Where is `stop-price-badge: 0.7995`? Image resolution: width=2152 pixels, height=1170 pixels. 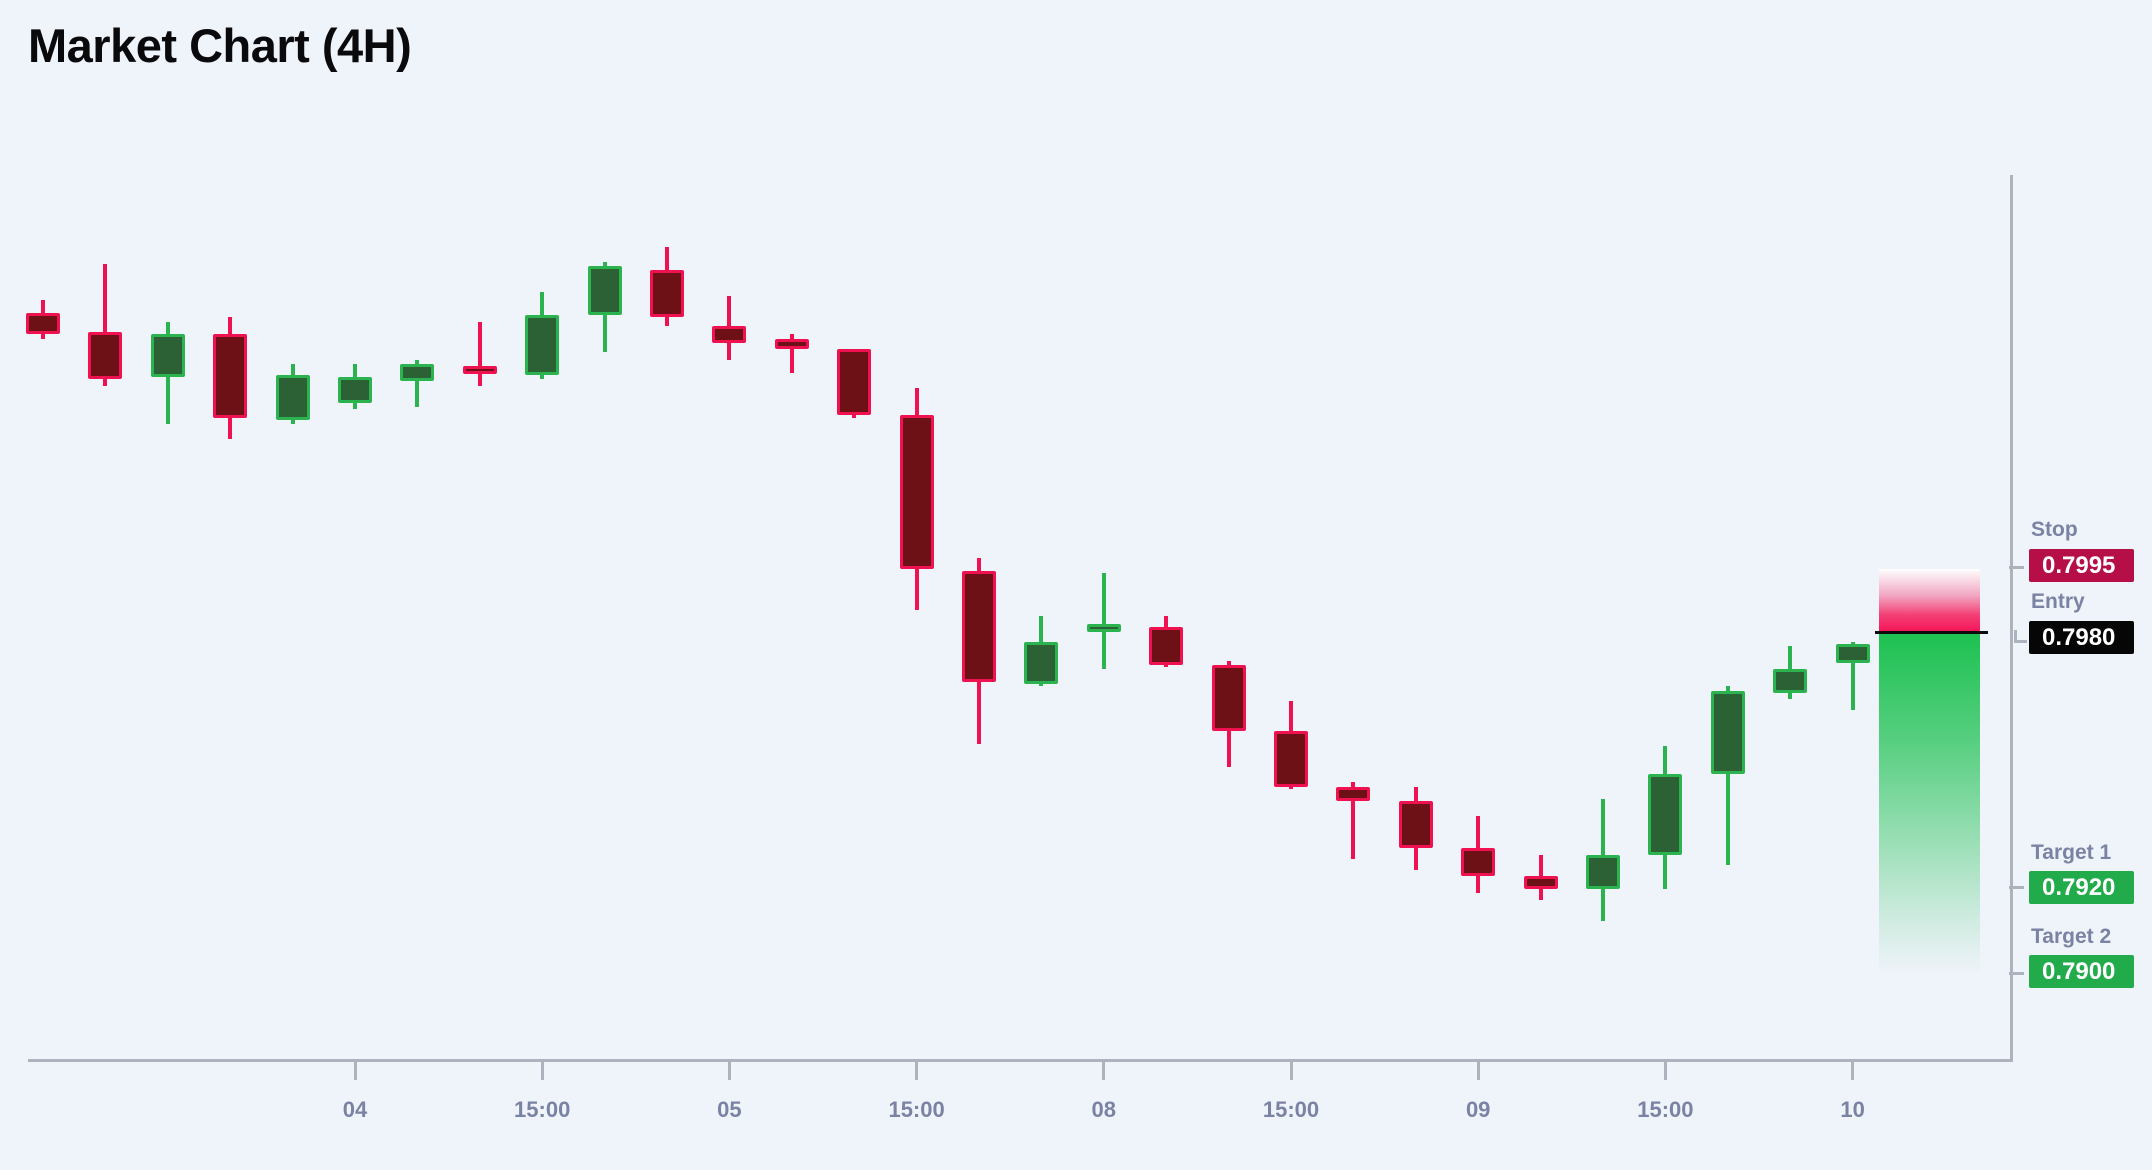 stop-price-badge: 0.7995 is located at coordinates (2081, 565).